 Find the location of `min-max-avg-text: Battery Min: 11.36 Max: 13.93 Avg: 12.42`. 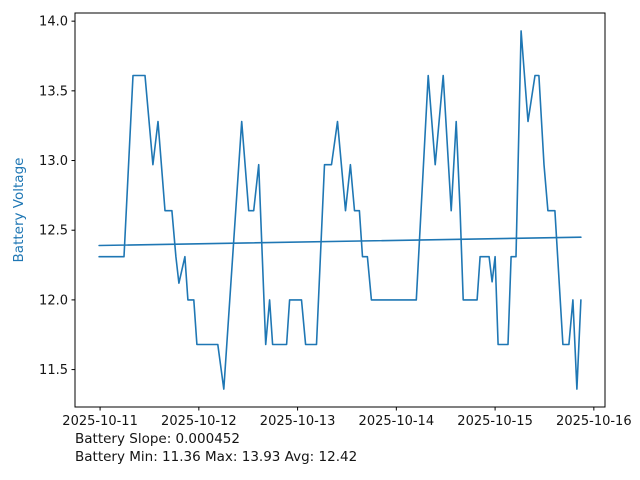

min-max-avg-text: Battery Min: 11.36 Max: 13.93 Avg: 12.42 is located at coordinates (216, 456).